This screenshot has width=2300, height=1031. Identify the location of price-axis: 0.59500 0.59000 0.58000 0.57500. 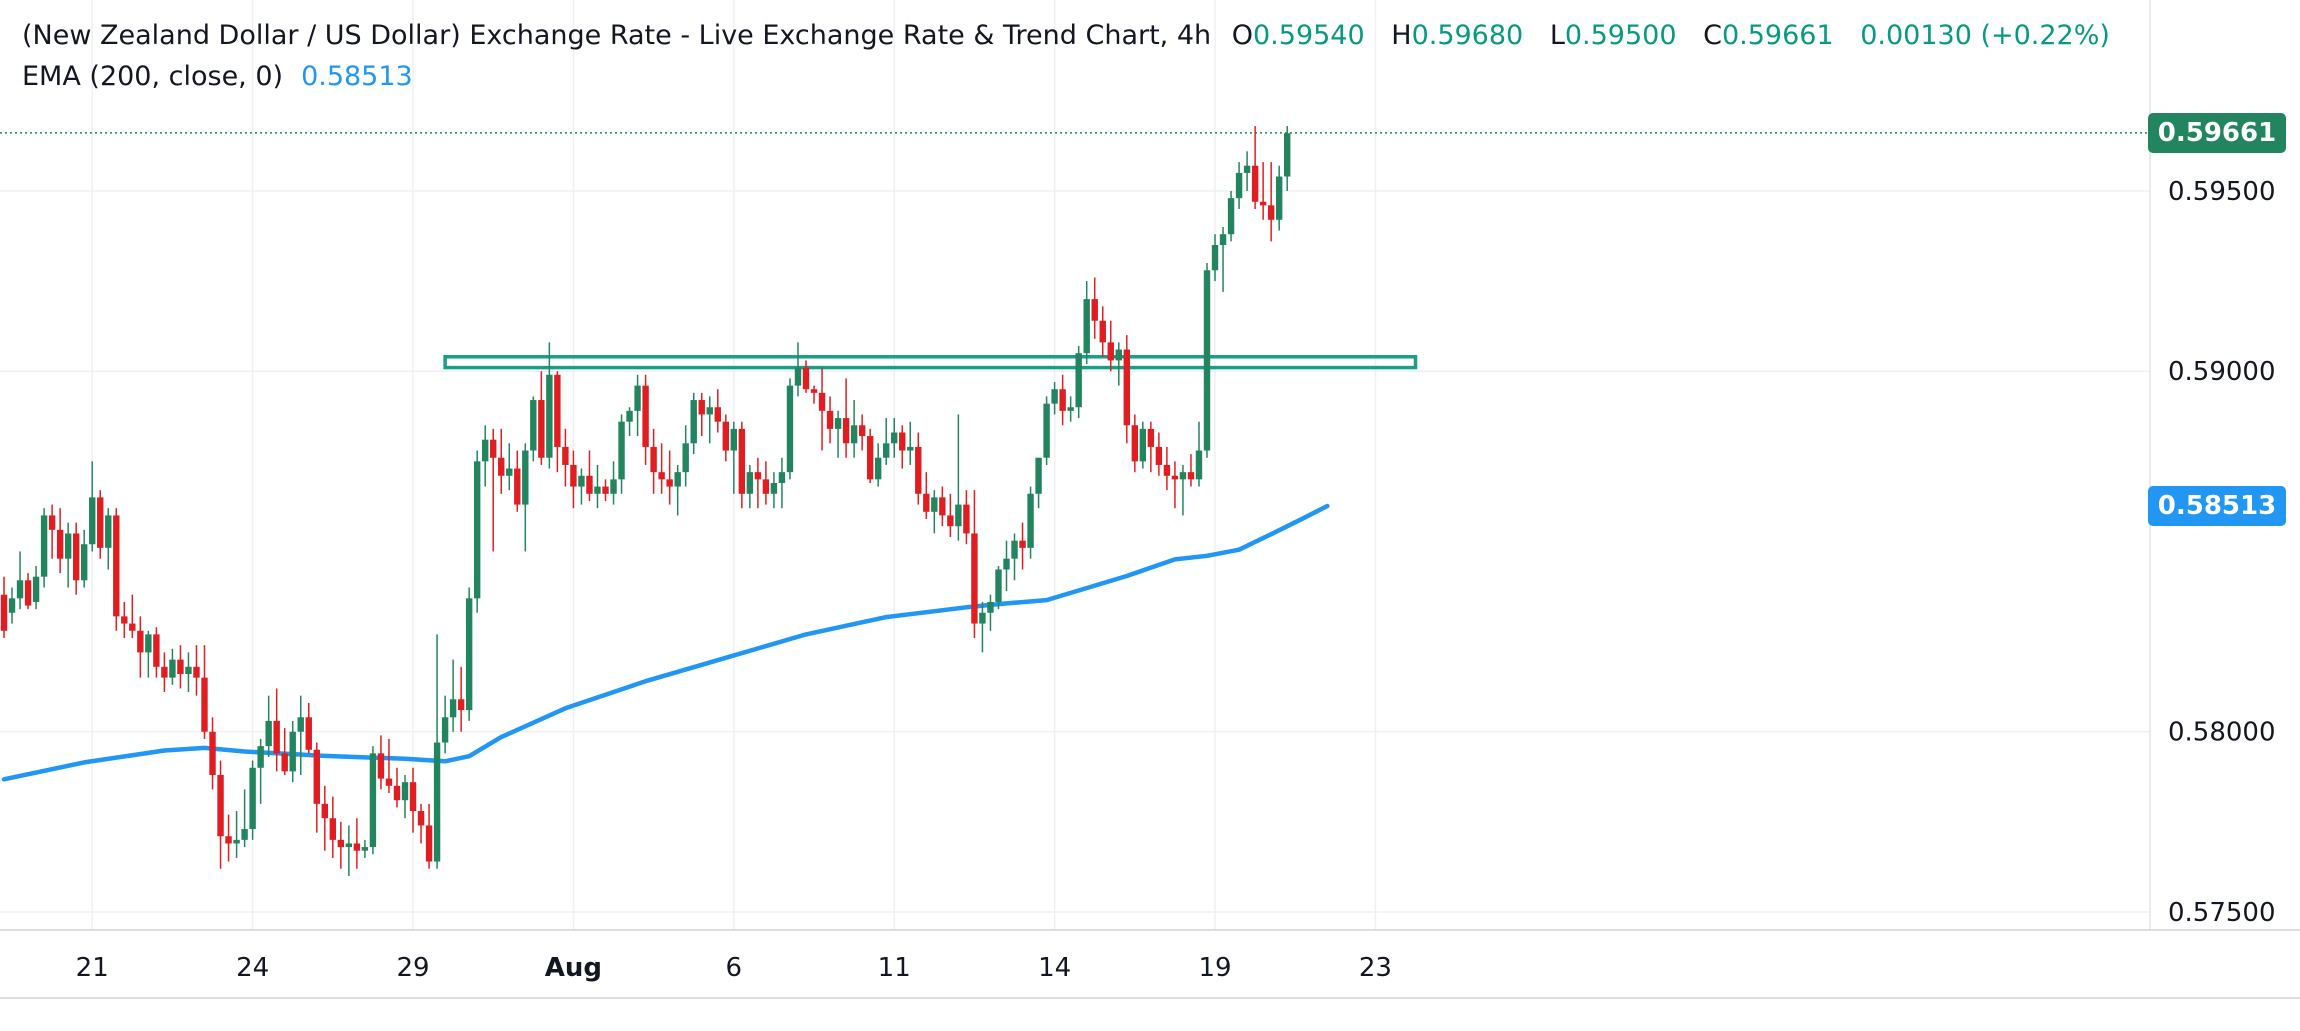
(2222, 552).